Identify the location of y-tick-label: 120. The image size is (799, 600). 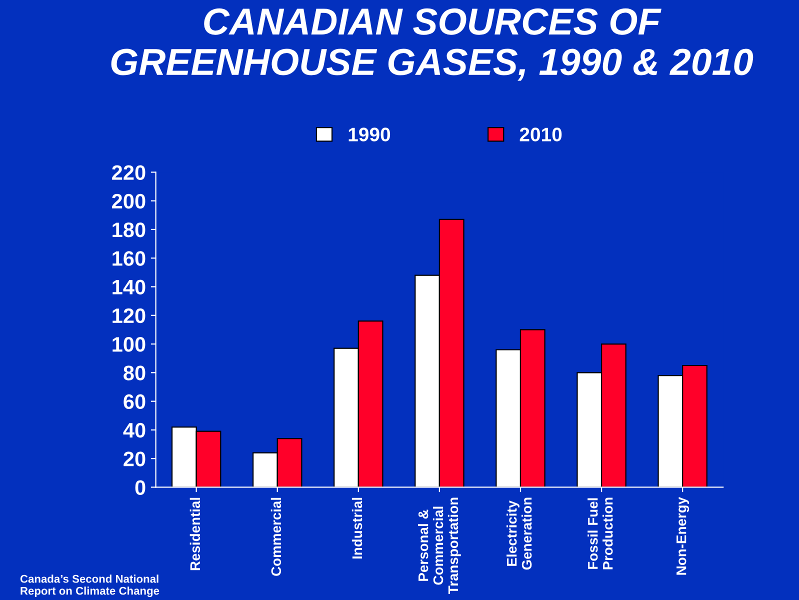
(129, 316).